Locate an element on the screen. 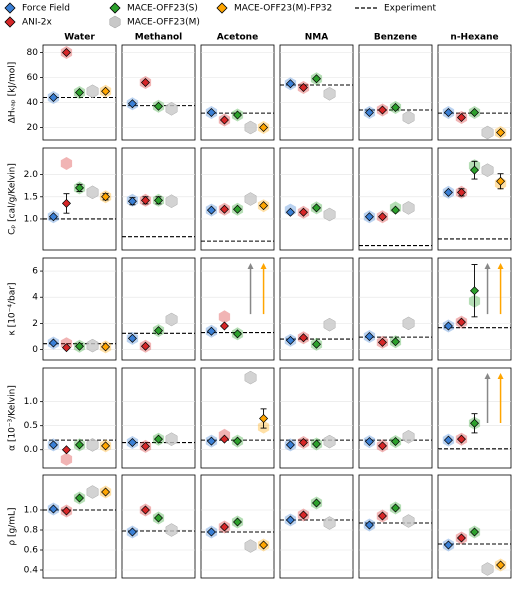  y-tick-label: 1.5 is located at coordinates (31, 197).